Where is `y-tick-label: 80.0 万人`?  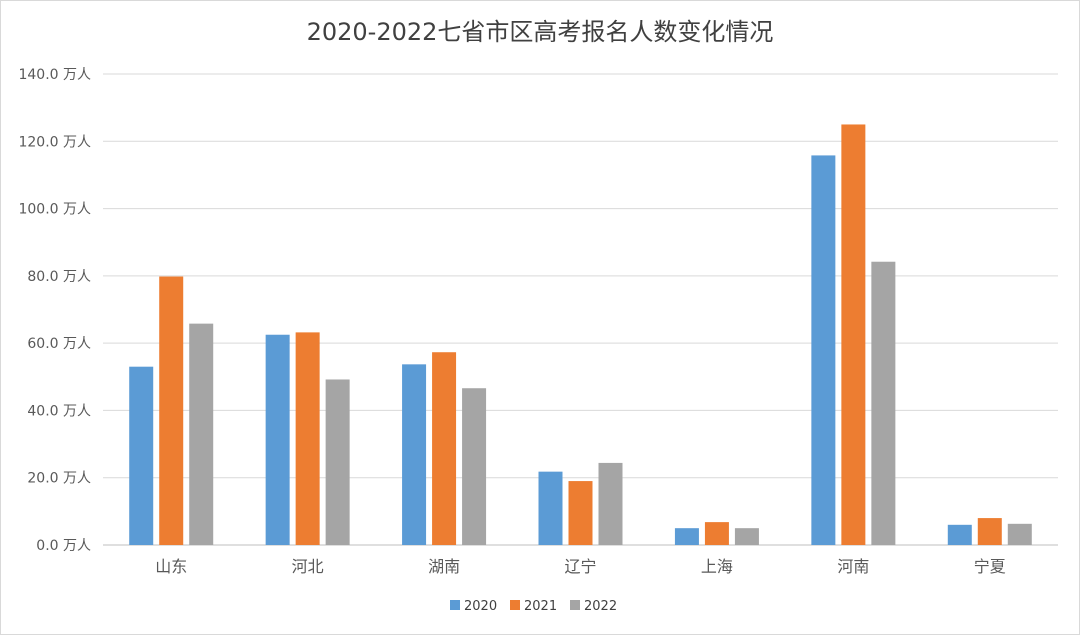 y-tick-label: 80.0 万人 is located at coordinates (59, 277).